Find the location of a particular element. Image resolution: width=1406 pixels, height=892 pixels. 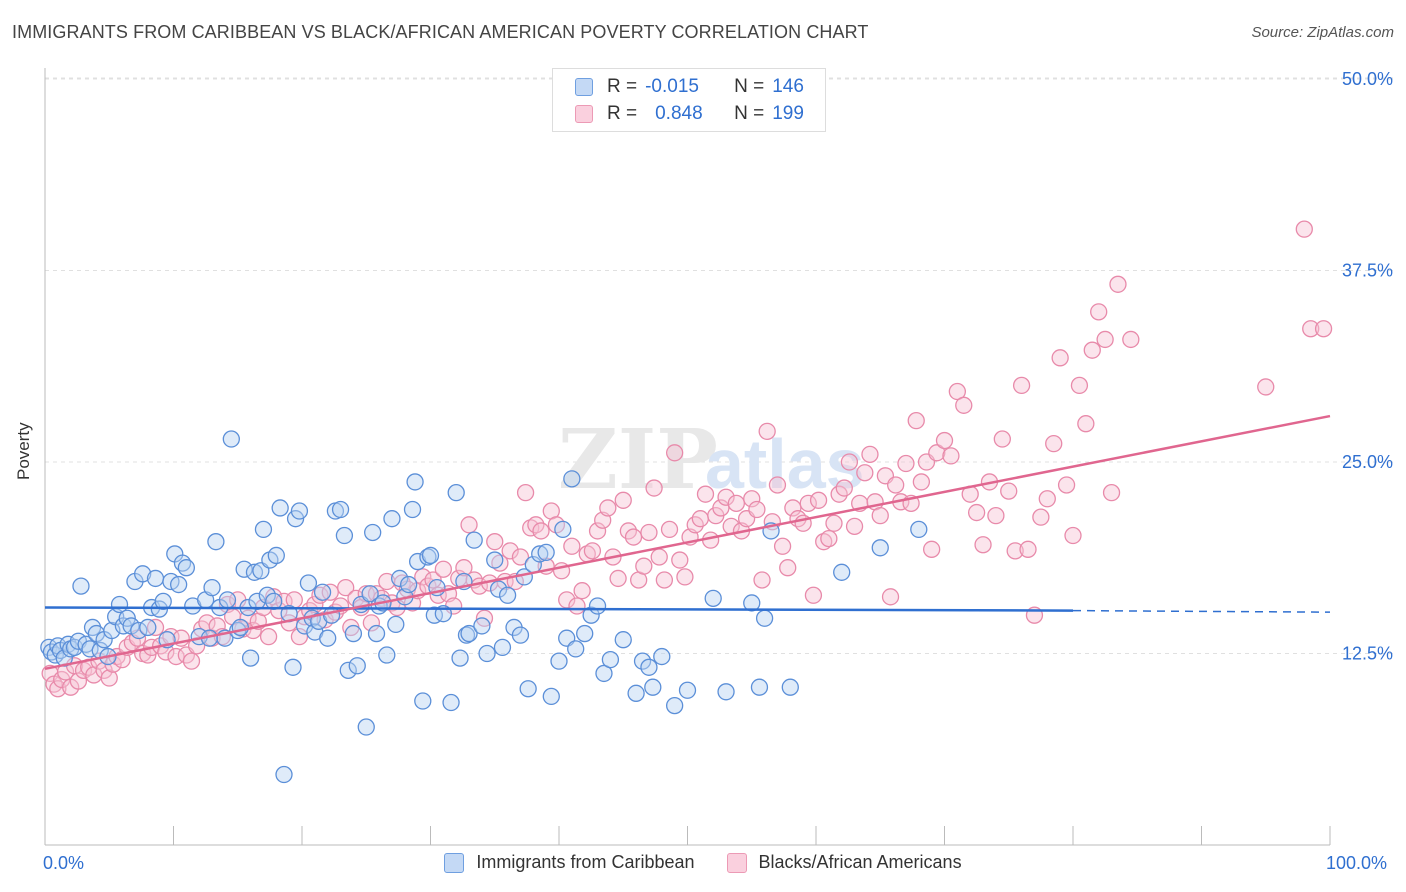

y-tick-labels: 12.5% 25.0% 37.5% 50.0% is located at coordinates (1367, 366).